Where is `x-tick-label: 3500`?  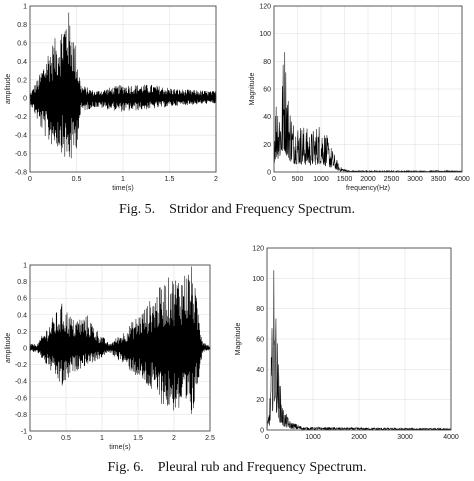 x-tick-label: 3500 is located at coordinates (439, 179).